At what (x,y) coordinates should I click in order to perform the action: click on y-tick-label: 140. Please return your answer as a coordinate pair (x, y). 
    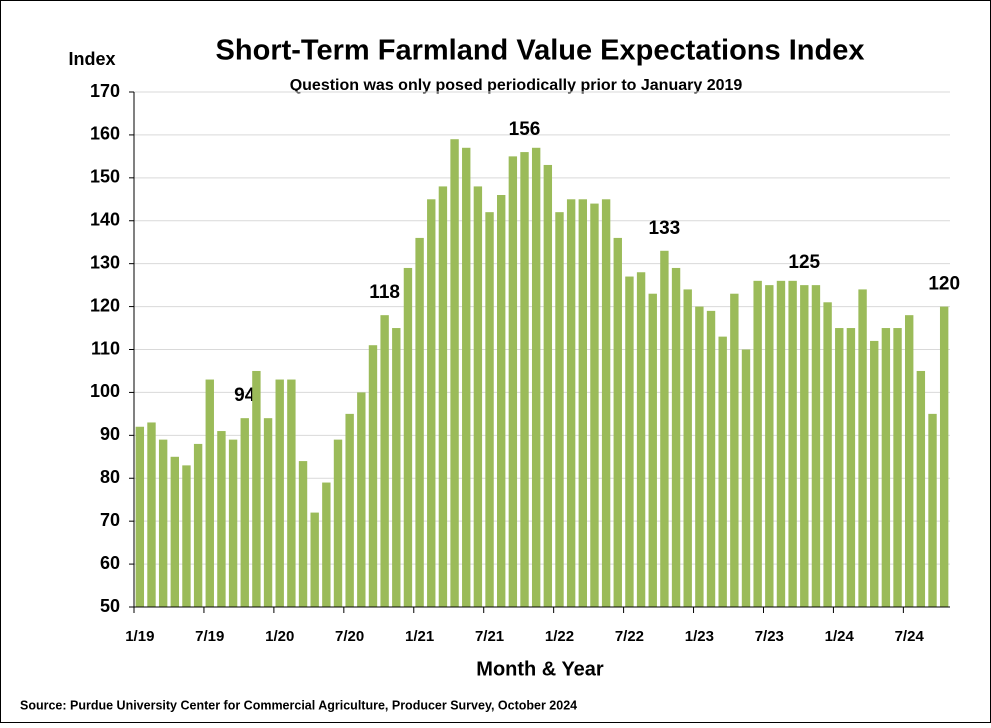
    Looking at the image, I should click on (105, 220).